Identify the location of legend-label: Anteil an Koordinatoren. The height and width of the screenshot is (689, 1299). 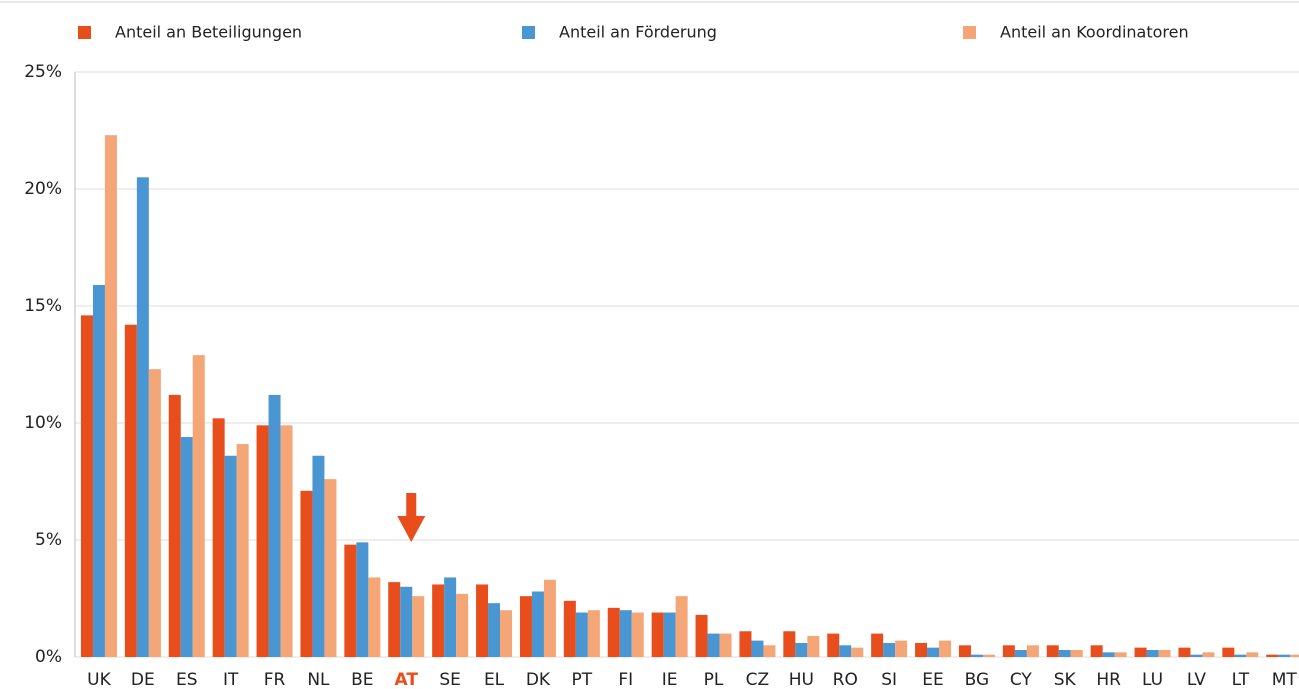
(1094, 32).